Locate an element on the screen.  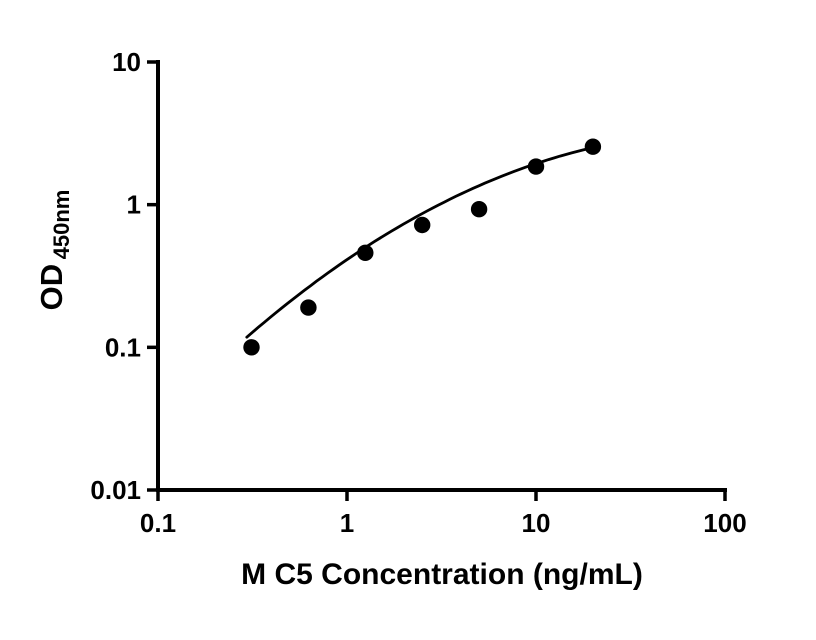
trend-line is located at coordinates (421, 242).